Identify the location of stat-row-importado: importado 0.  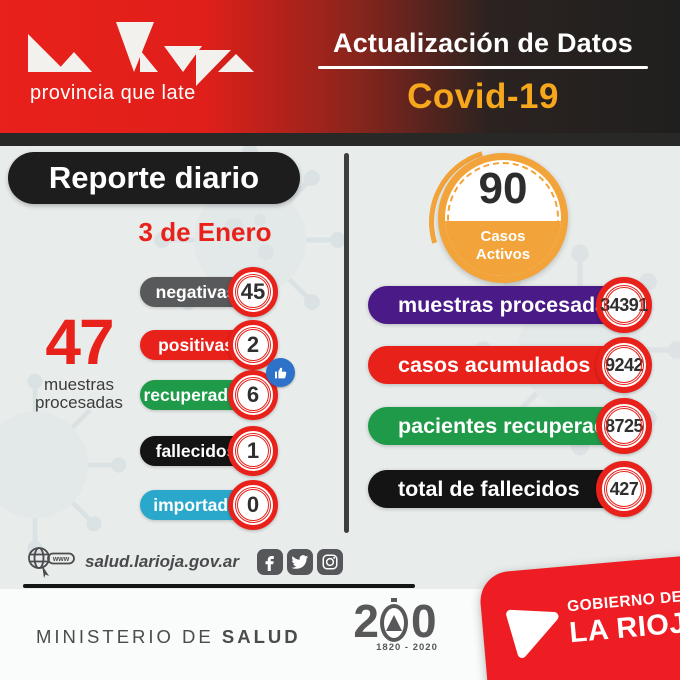
(209, 505).